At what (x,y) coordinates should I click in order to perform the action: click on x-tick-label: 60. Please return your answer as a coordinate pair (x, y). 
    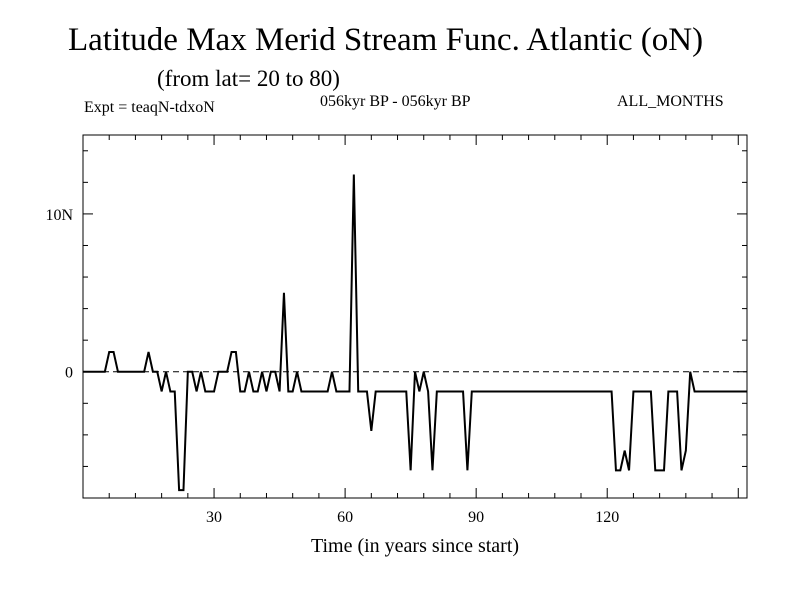
    Looking at the image, I should click on (345, 517).